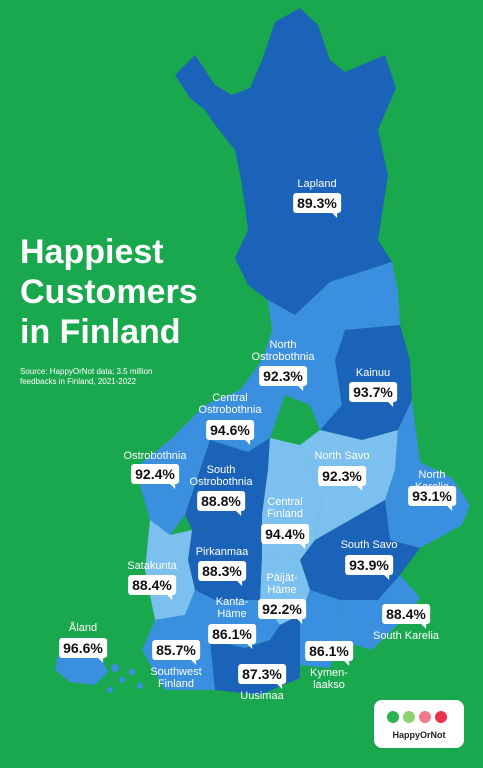 The width and height of the screenshot is (483, 768). Describe the element at coordinates (406, 636) in the screenshot. I see `region-label-name: South Karelia` at that location.